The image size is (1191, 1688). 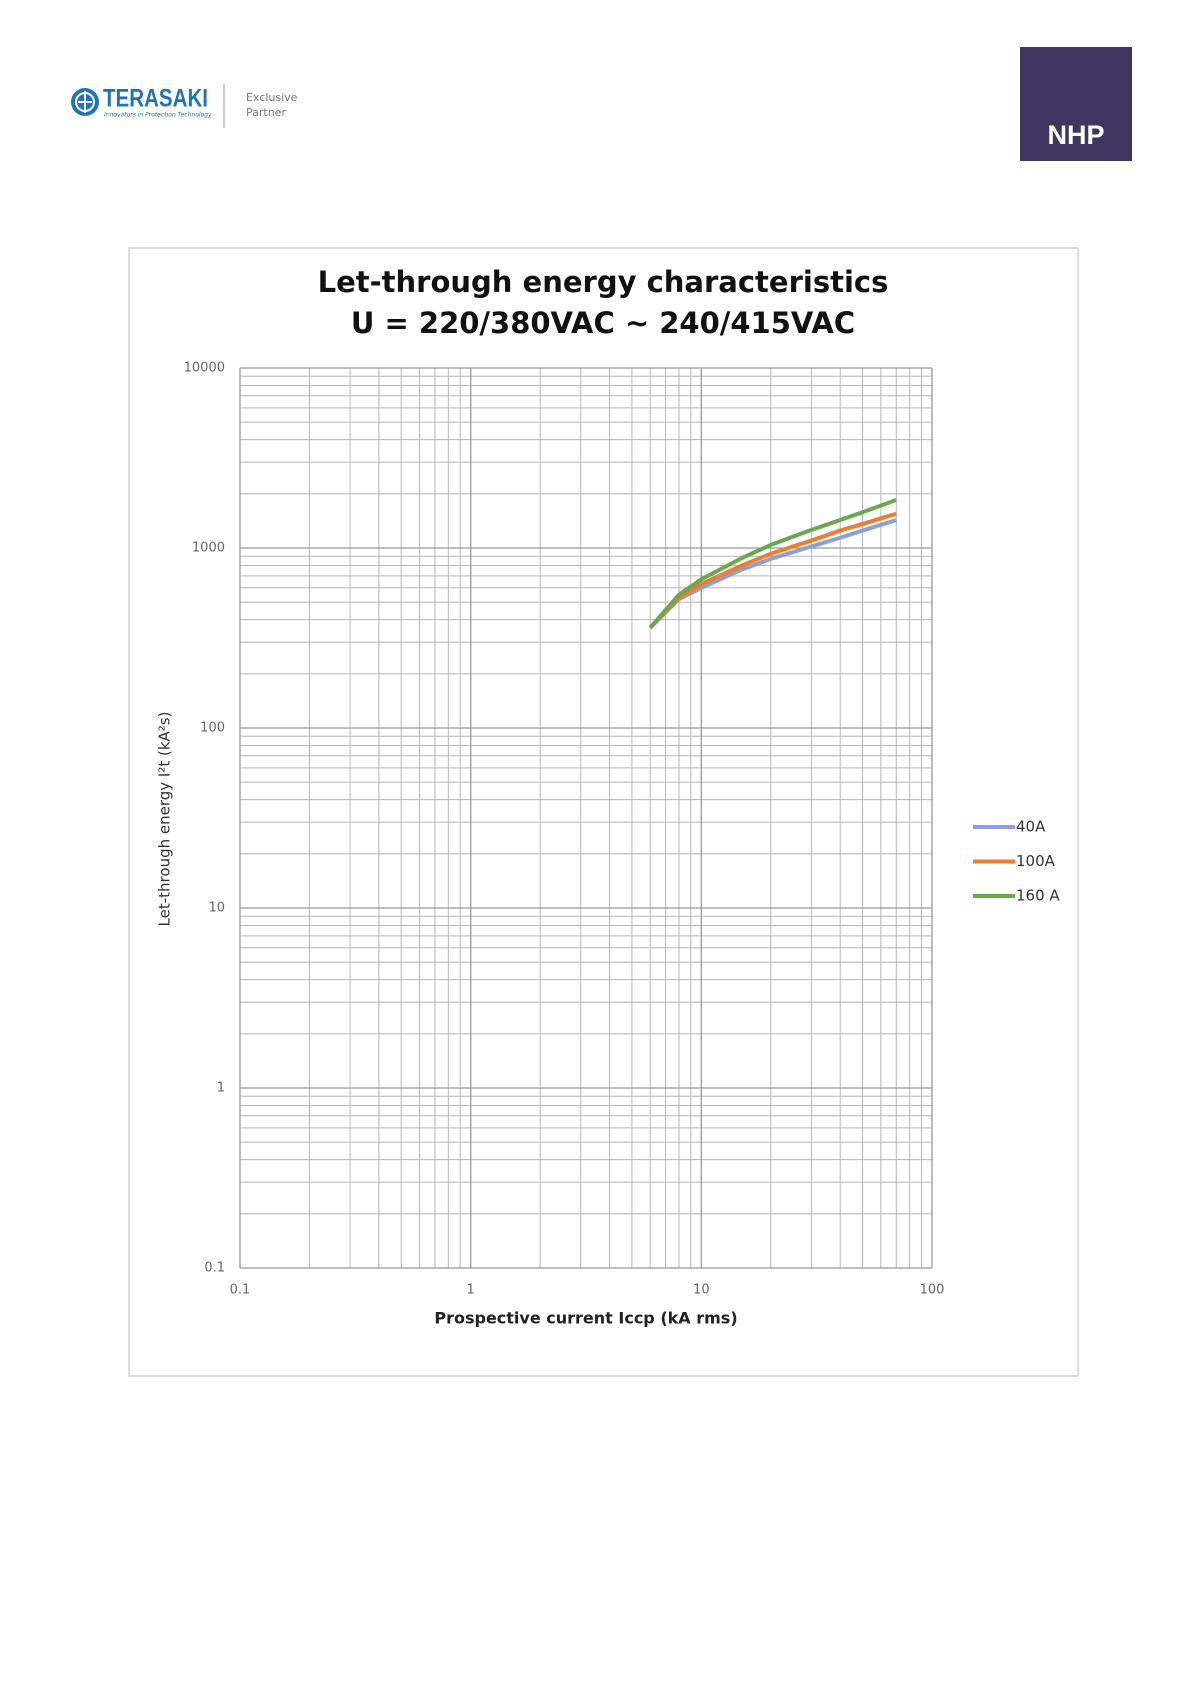 What do you see at coordinates (585, 1318) in the screenshot?
I see `x-axis-label: Prospective current Iccp (kA rms)` at bounding box center [585, 1318].